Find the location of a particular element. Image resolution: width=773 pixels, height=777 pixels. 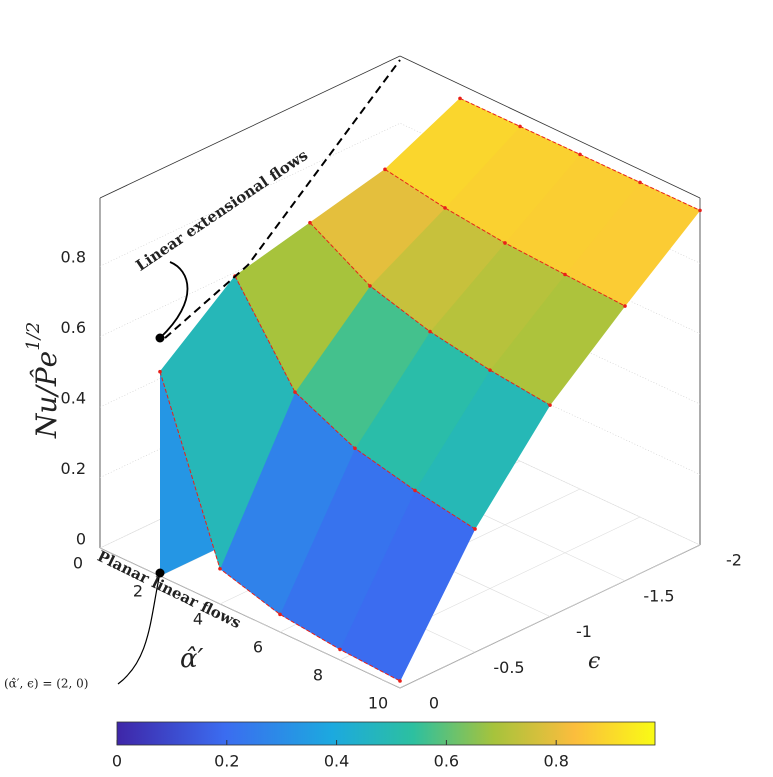

x-axis-label: α̂′ is located at coordinates (192, 659).